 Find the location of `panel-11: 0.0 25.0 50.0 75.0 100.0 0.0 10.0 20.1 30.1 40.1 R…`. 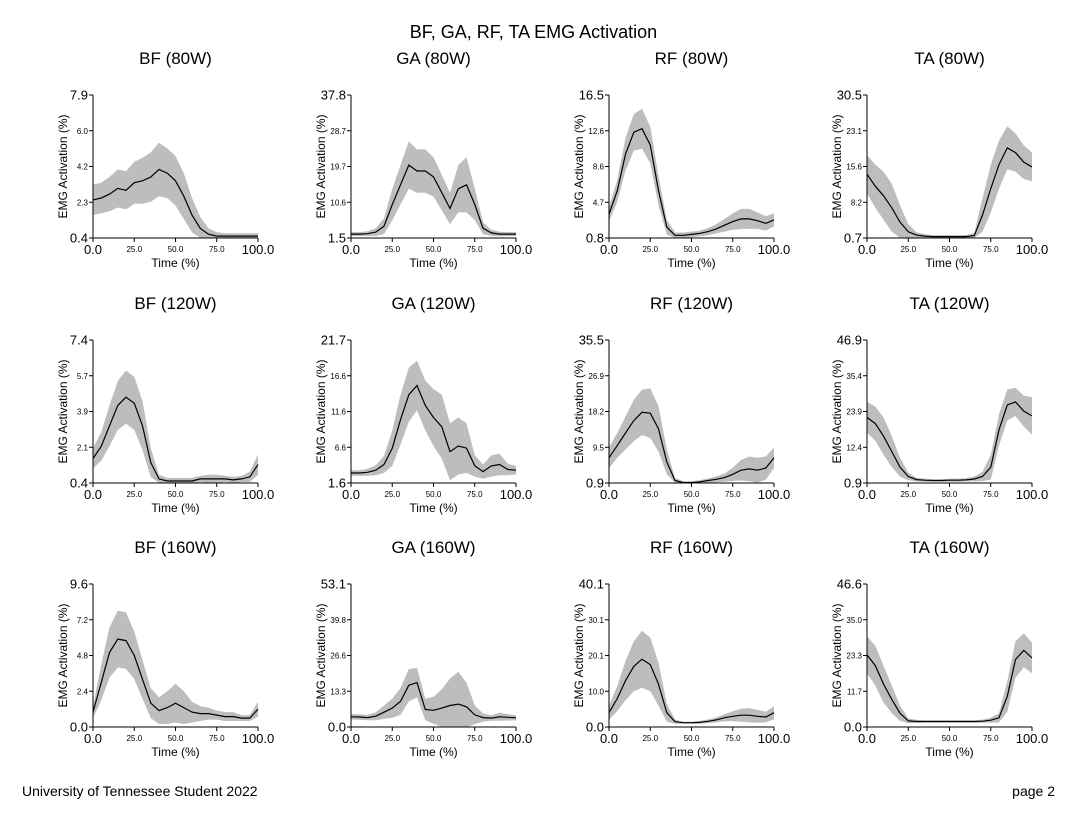

panel-11: 0.0 25.0 50.0 75.0 100.0 0.0 10.0 20.1 30.1 40.1 R… is located at coordinates (681, 648).